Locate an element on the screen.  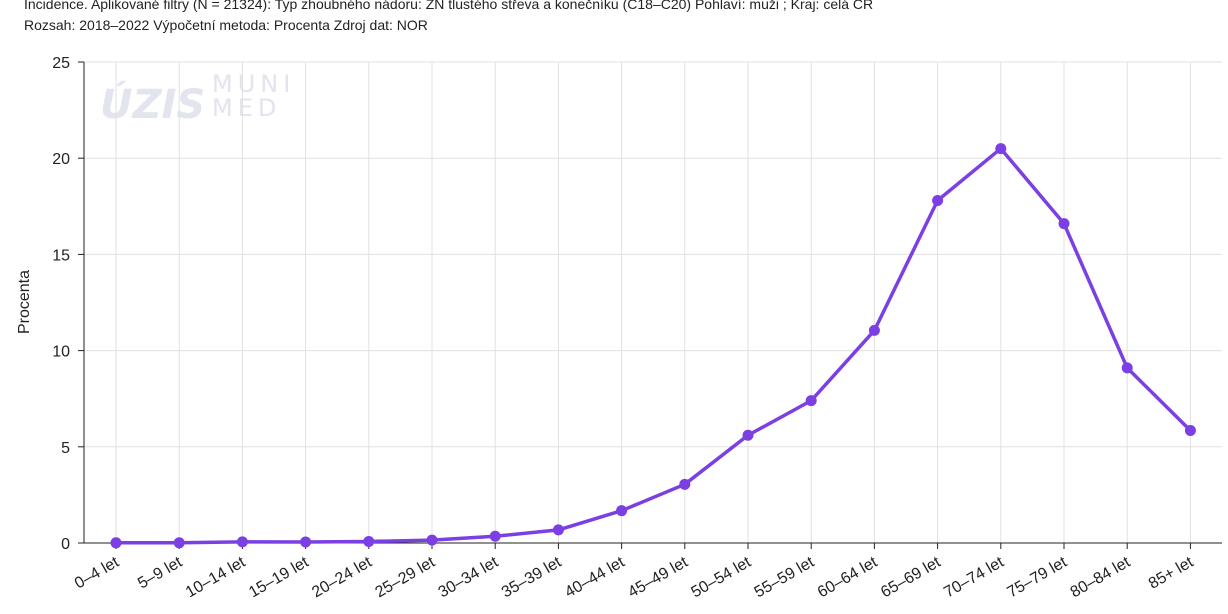
x-tick-label: 45–49 let is located at coordinates (658, 577).